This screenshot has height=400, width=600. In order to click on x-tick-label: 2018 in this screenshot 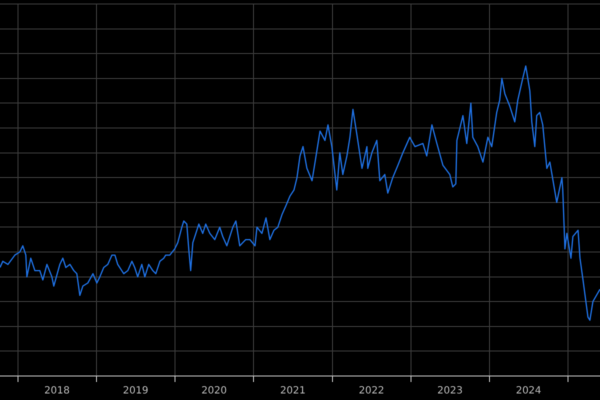, I will do `click(57, 391)`.